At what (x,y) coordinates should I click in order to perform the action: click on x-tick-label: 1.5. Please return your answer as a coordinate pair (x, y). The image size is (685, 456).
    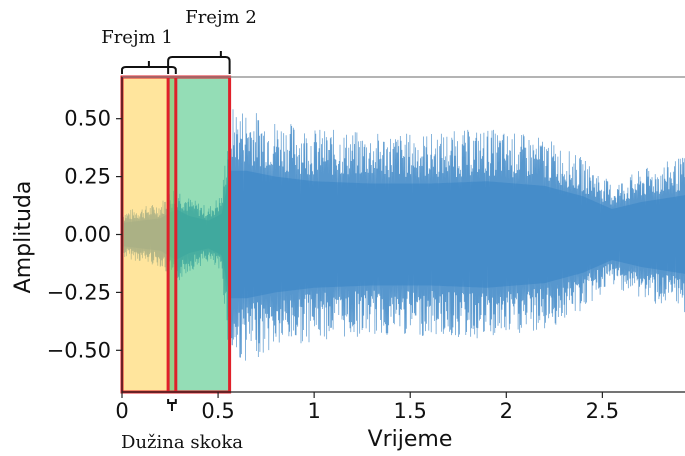
    Looking at the image, I should click on (410, 411).